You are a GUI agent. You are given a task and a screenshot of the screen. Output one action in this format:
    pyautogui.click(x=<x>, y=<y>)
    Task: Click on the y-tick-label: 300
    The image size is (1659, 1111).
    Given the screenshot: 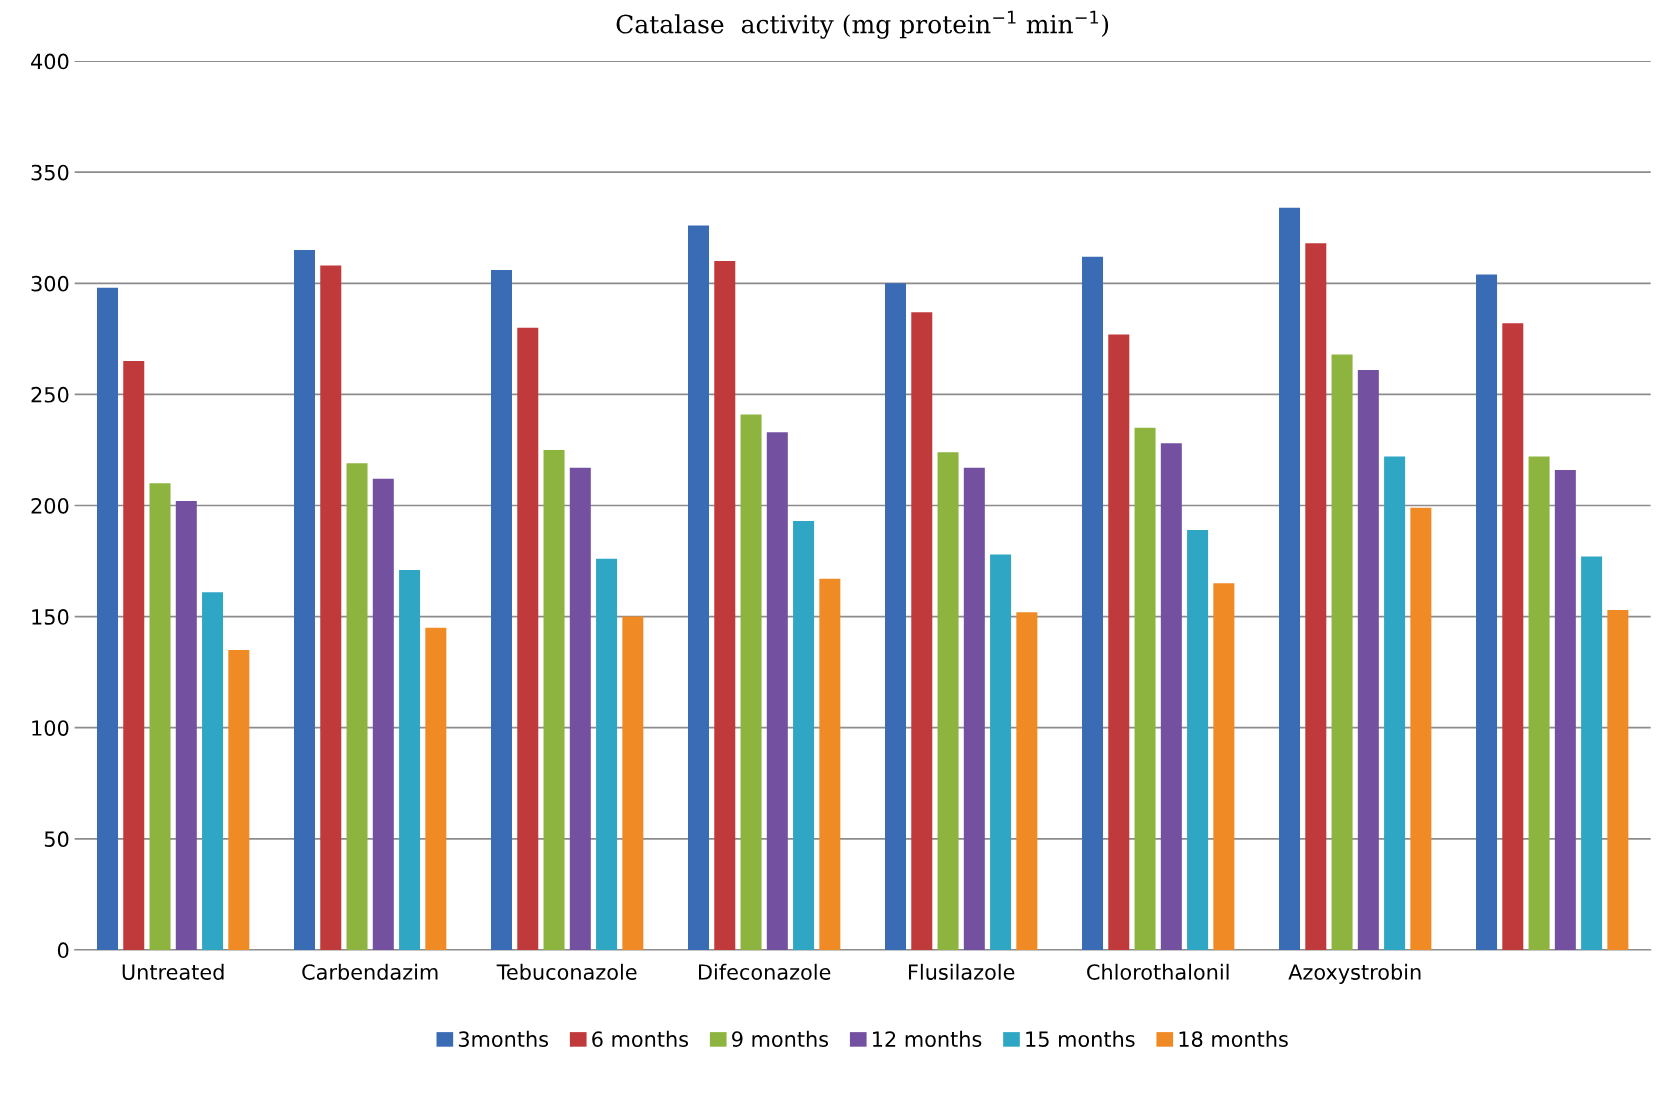 What is the action you would take?
    pyautogui.click(x=50, y=283)
    